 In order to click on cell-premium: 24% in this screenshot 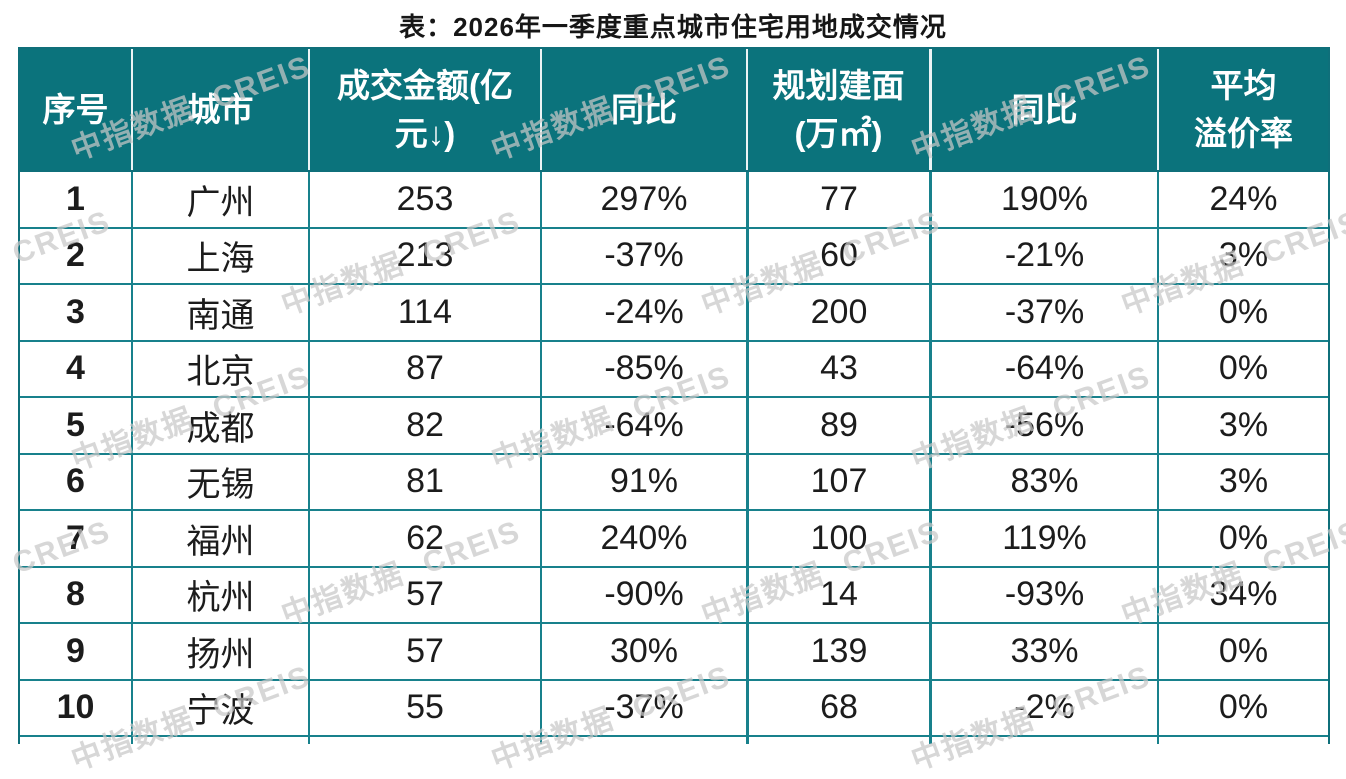, I will do `click(1242, 199)`.